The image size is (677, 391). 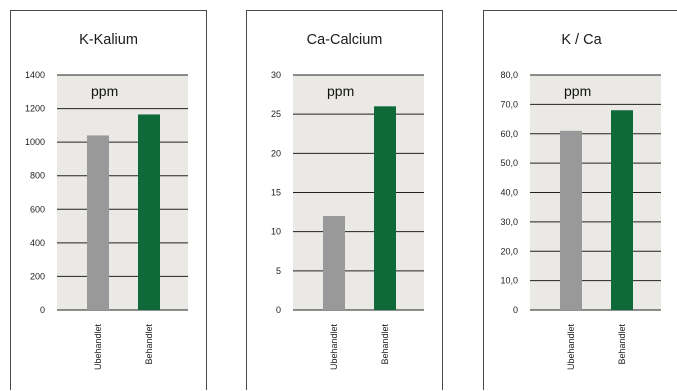 What do you see at coordinates (509, 104) in the screenshot?
I see `y-tick-label: 70,0` at bounding box center [509, 104].